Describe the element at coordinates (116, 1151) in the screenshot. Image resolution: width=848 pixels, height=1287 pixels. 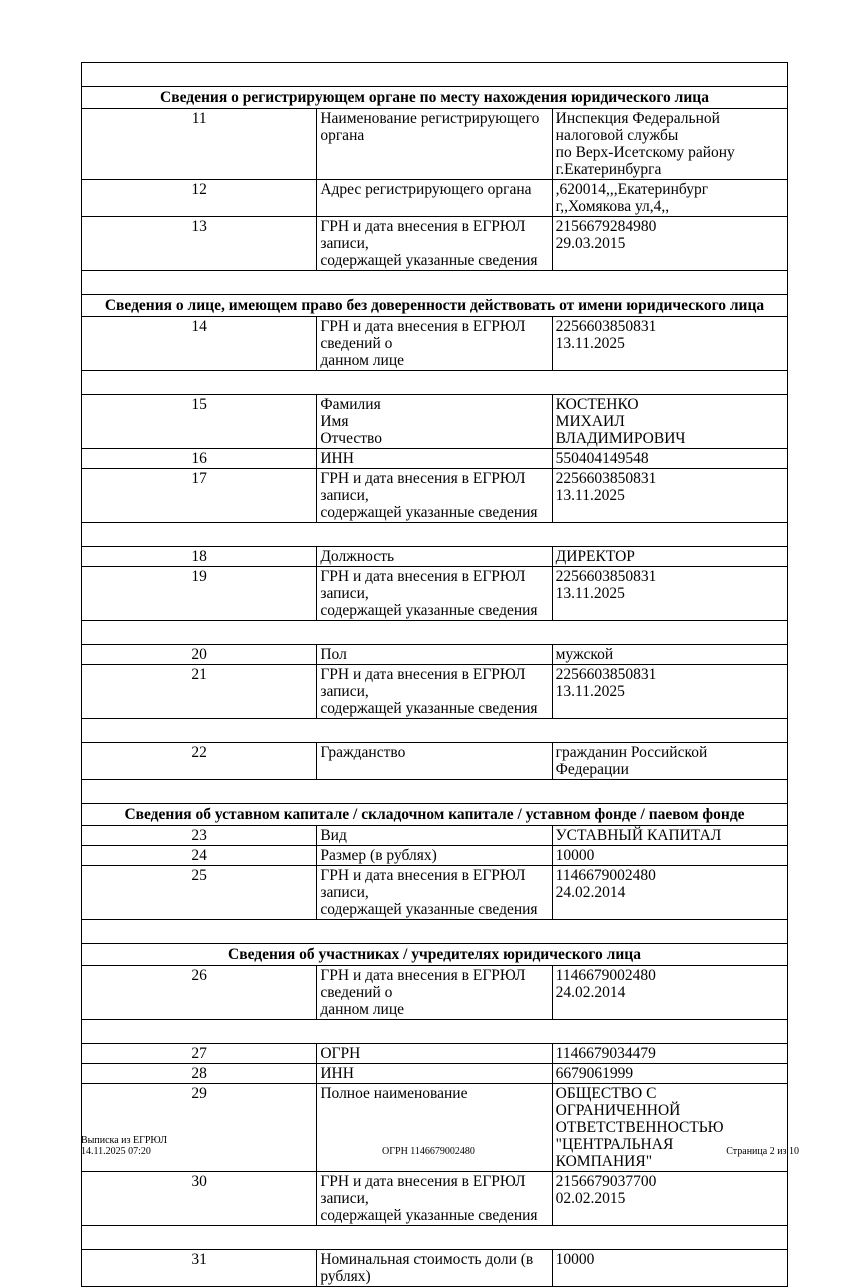
I see `footer-datetime: 14.11.2025 07:20` at that location.